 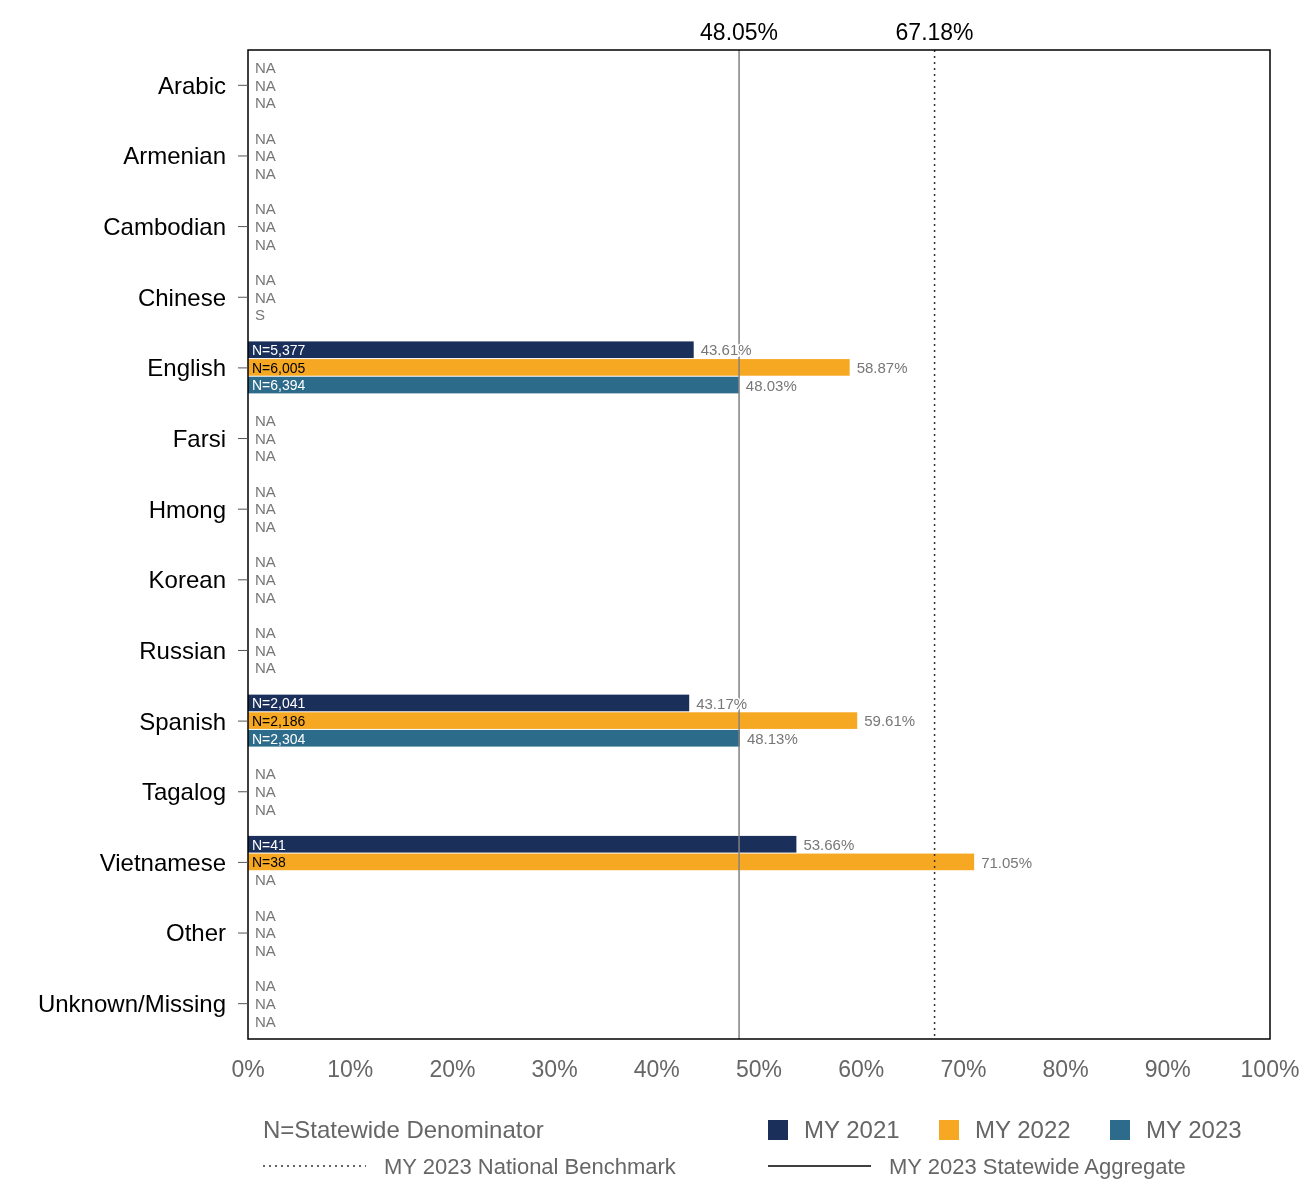 What do you see at coordinates (530, 1166) in the screenshot?
I see `text: MY 2023 National Benchmark` at bounding box center [530, 1166].